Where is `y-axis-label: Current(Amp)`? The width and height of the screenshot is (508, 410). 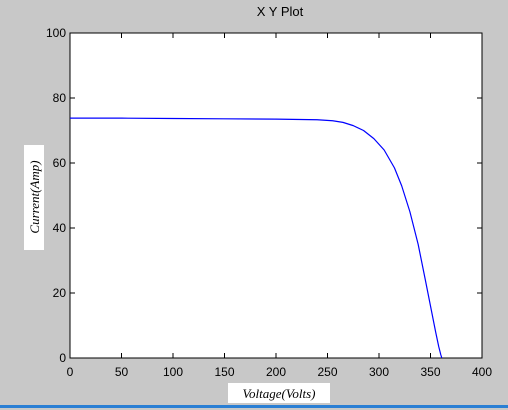 y-axis-label: Current(Amp) is located at coordinates (34, 196).